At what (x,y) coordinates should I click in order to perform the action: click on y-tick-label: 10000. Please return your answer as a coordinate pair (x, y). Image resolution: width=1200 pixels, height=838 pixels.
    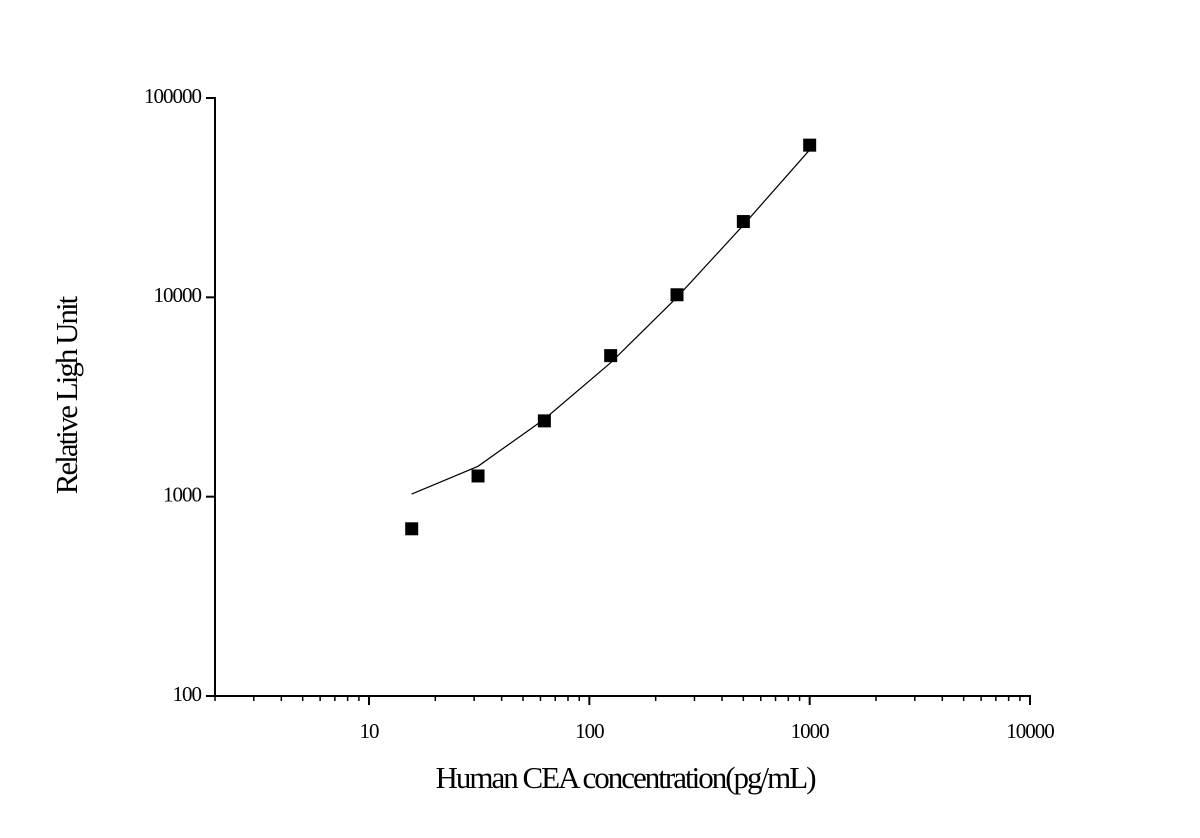
    Looking at the image, I should click on (178, 295).